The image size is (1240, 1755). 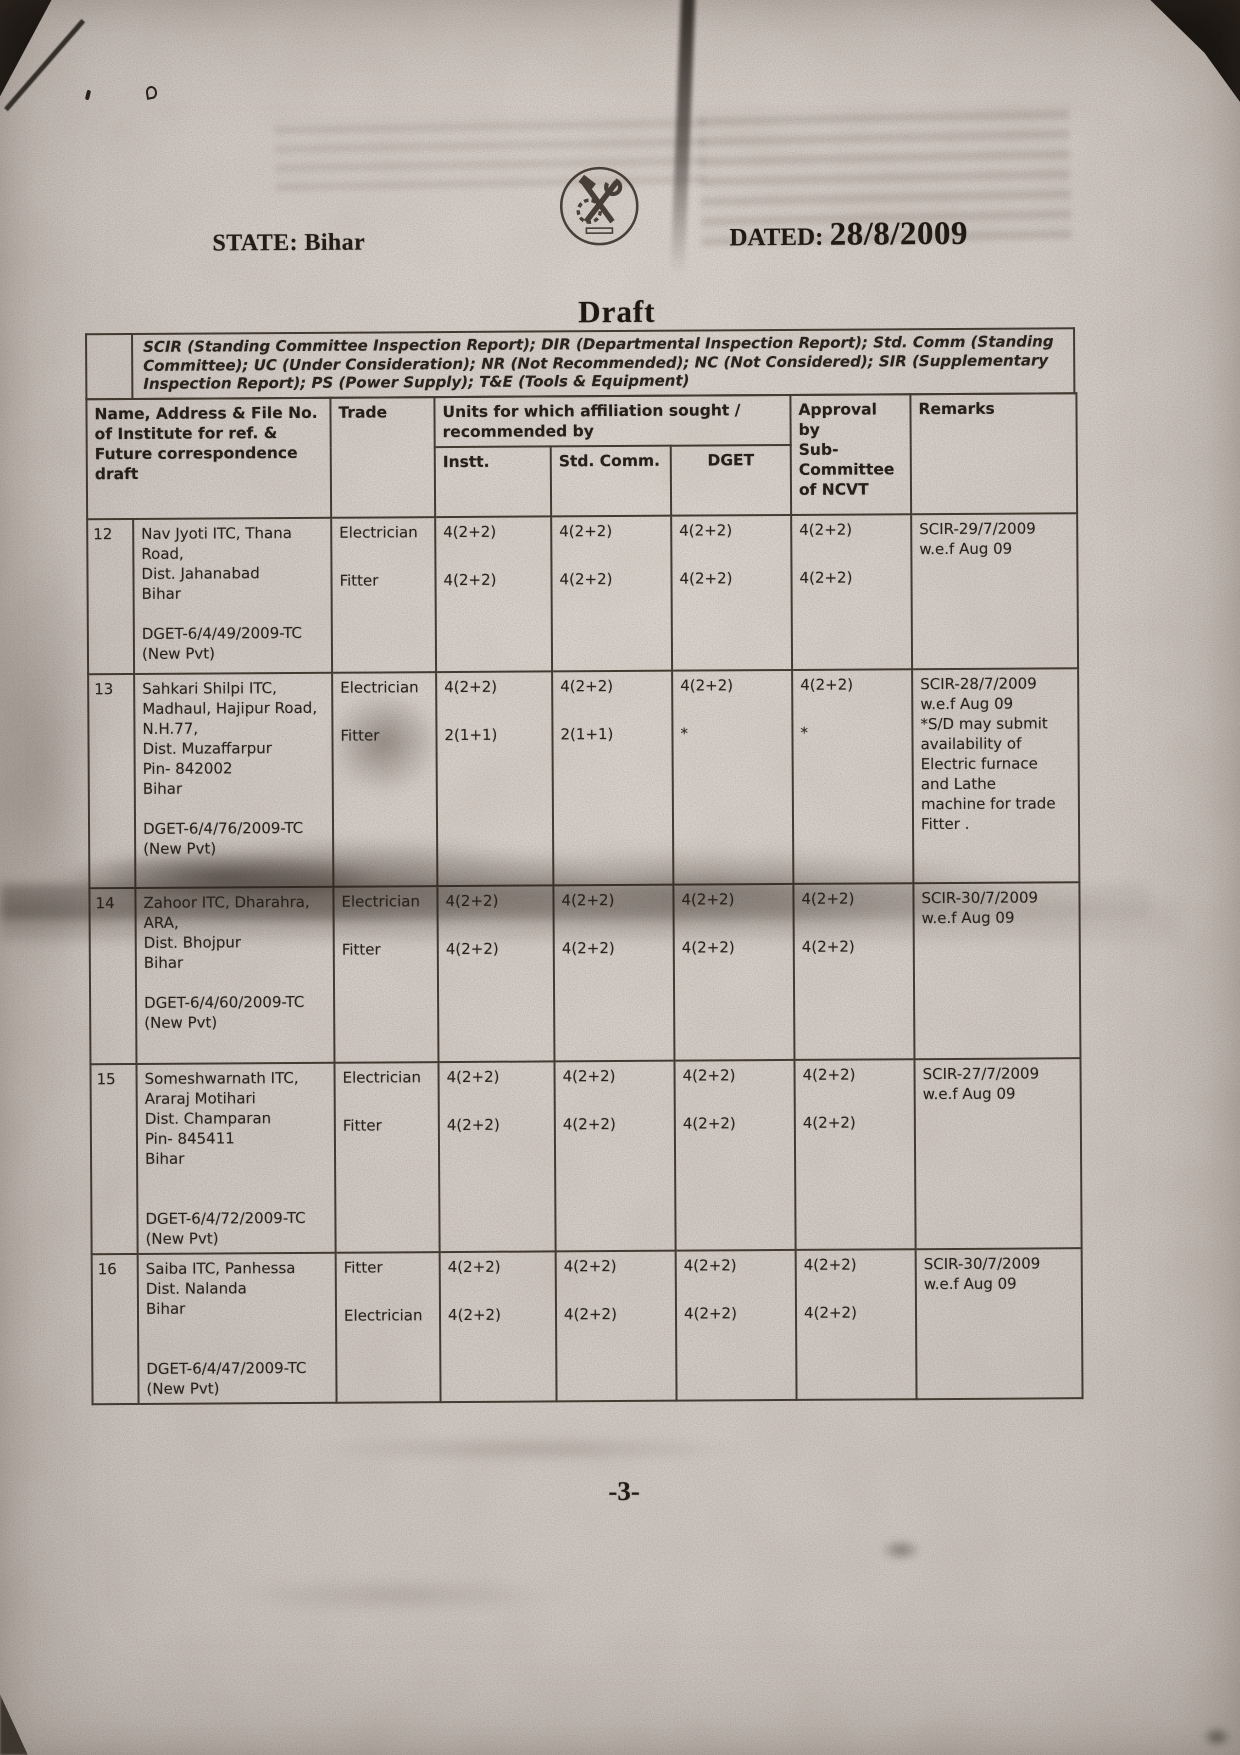 What do you see at coordinates (111, 596) in the screenshot?
I see `row-number-cell: 12` at bounding box center [111, 596].